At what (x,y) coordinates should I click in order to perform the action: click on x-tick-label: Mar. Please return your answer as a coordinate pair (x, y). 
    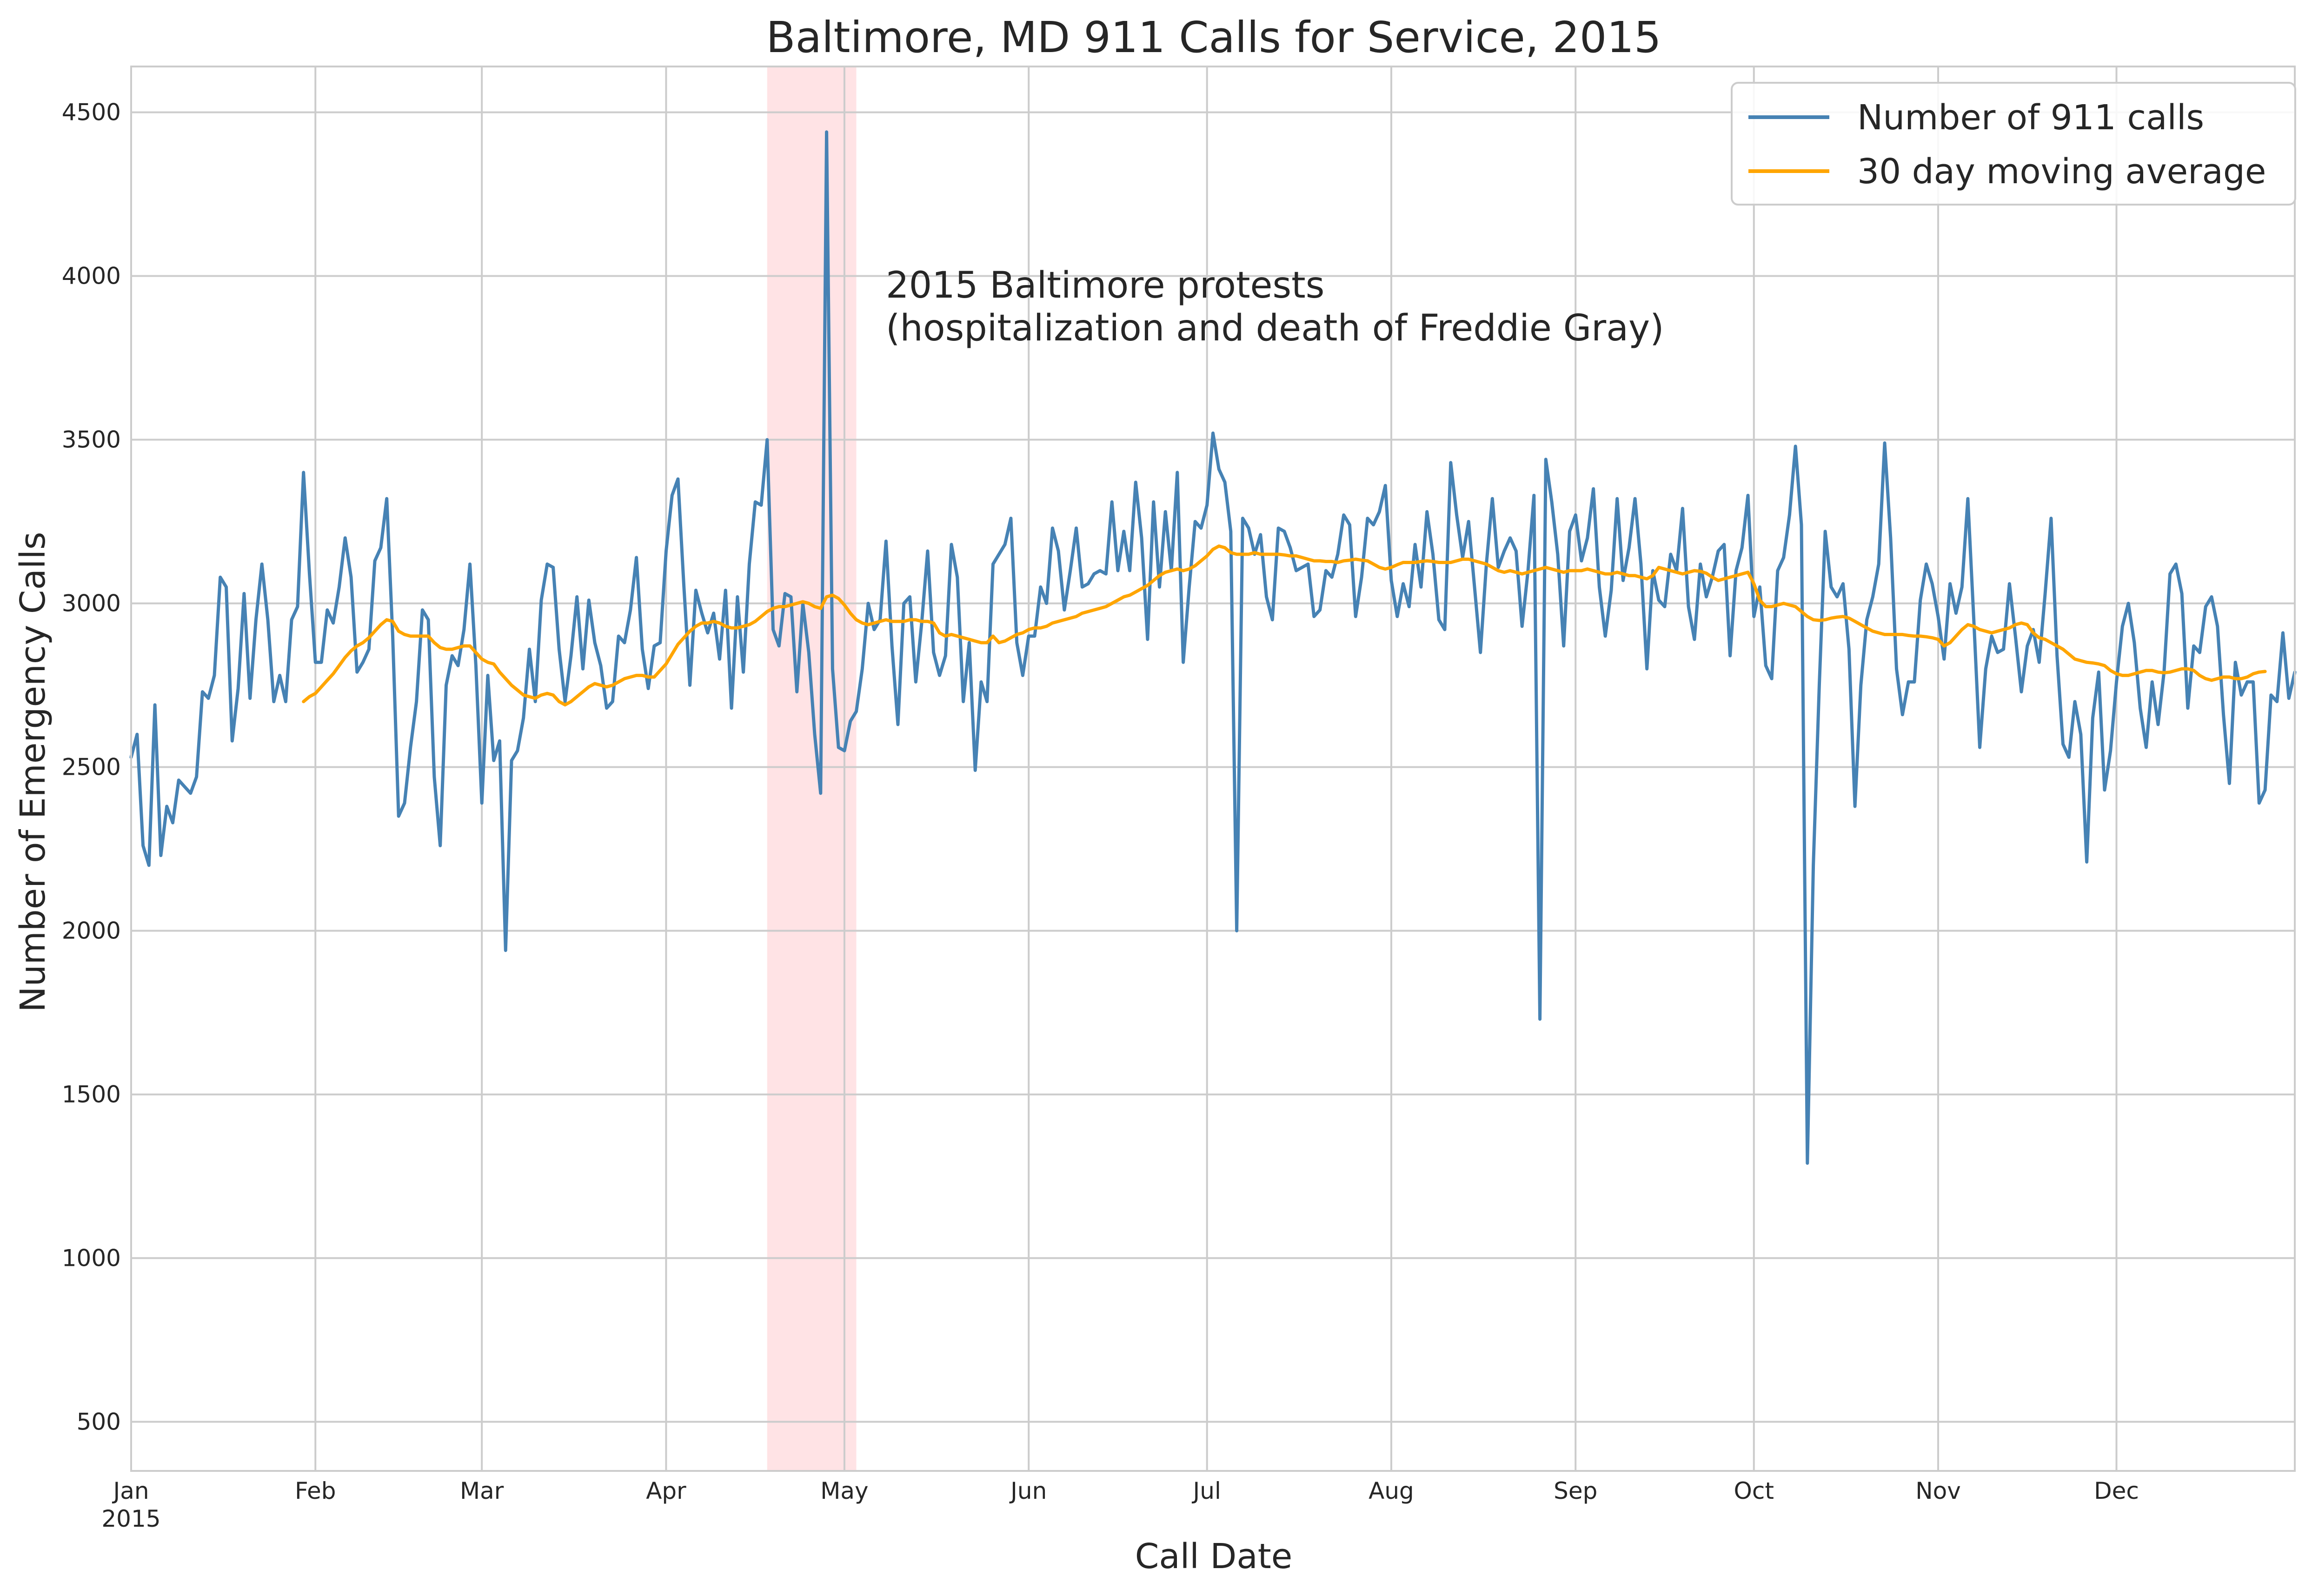
    Looking at the image, I should click on (482, 1491).